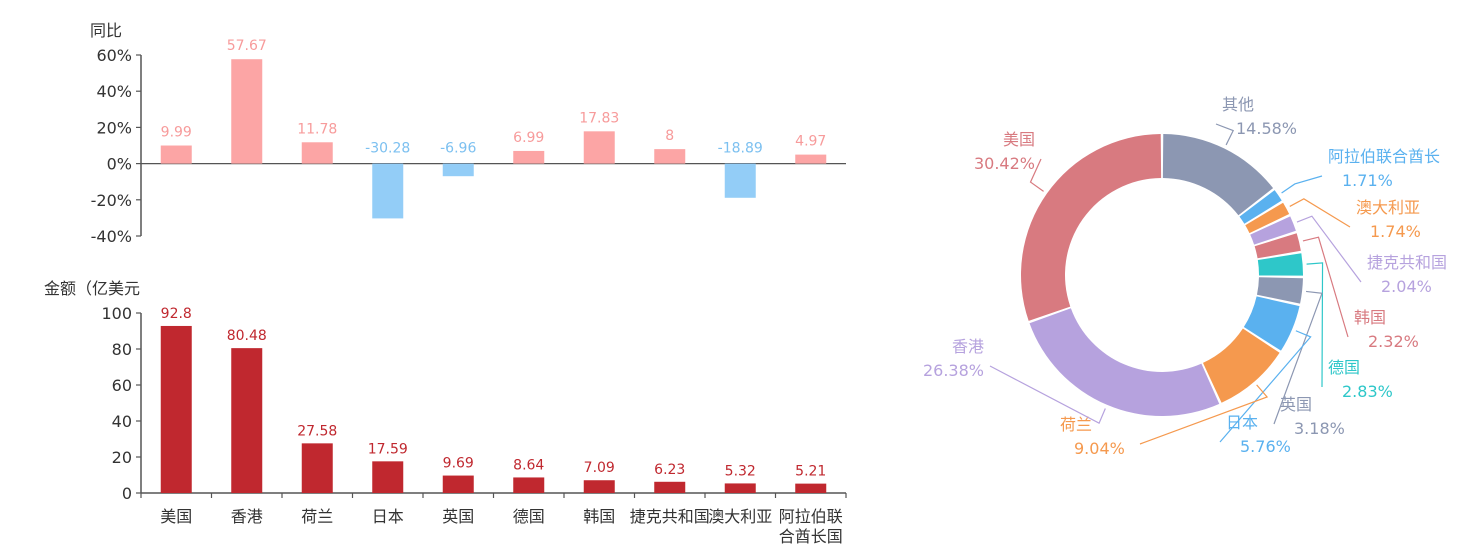 This screenshot has height=547, width=1474. I want to click on donut-slice-percent: 2.83%, so click(1367, 391).